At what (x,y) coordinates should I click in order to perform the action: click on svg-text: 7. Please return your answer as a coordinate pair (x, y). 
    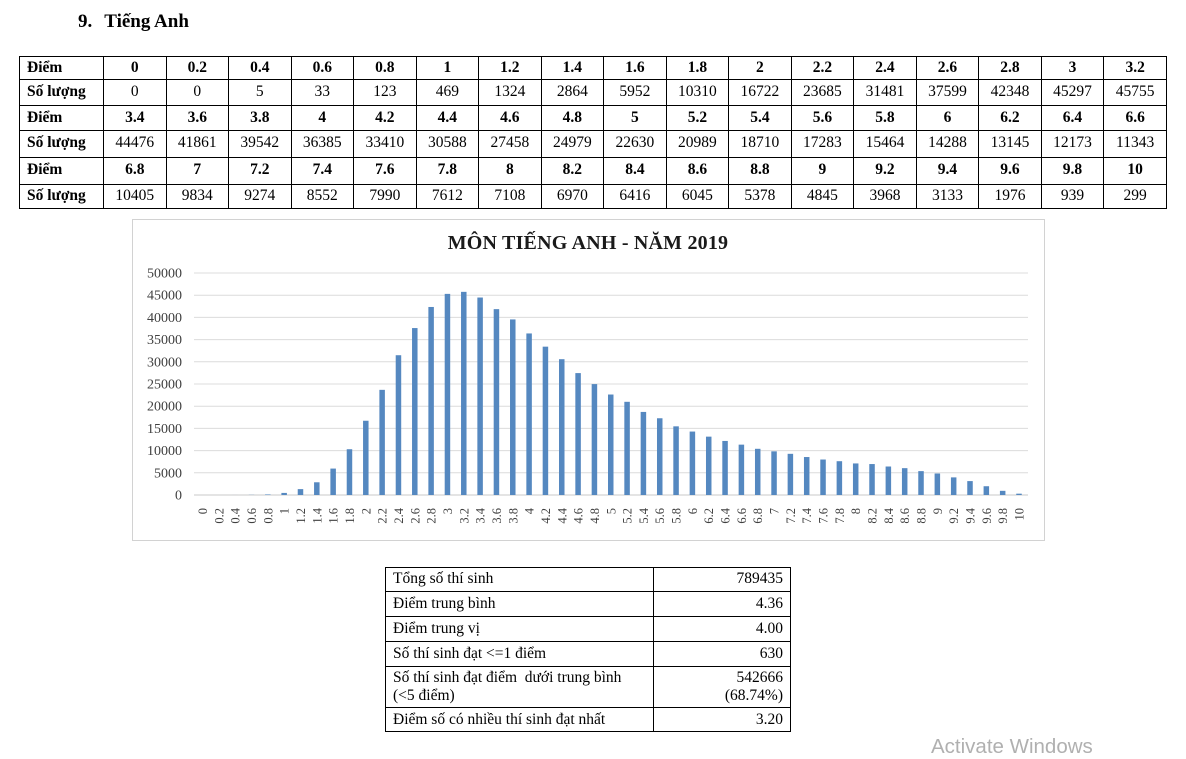
    Looking at the image, I should click on (774, 511).